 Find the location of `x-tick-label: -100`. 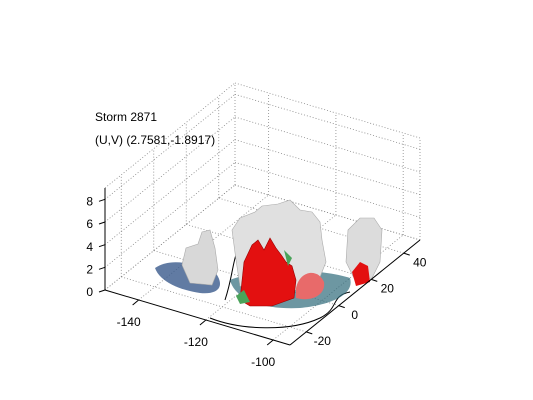

x-tick-label: -100 is located at coordinates (263, 362).